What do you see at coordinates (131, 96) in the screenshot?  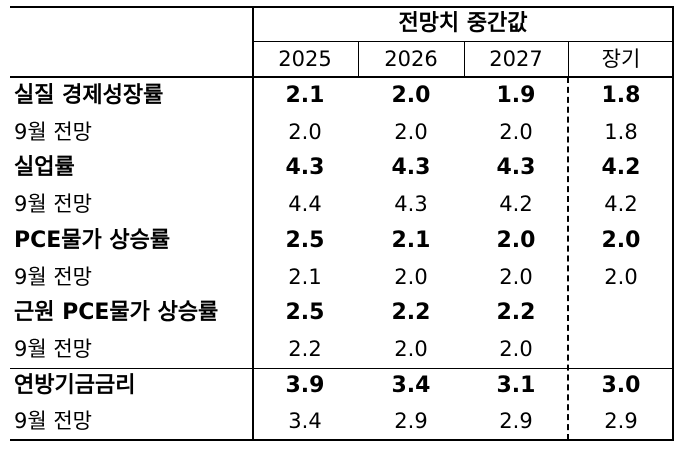 I see `row-label: 실질 경제성장률` at bounding box center [131, 96].